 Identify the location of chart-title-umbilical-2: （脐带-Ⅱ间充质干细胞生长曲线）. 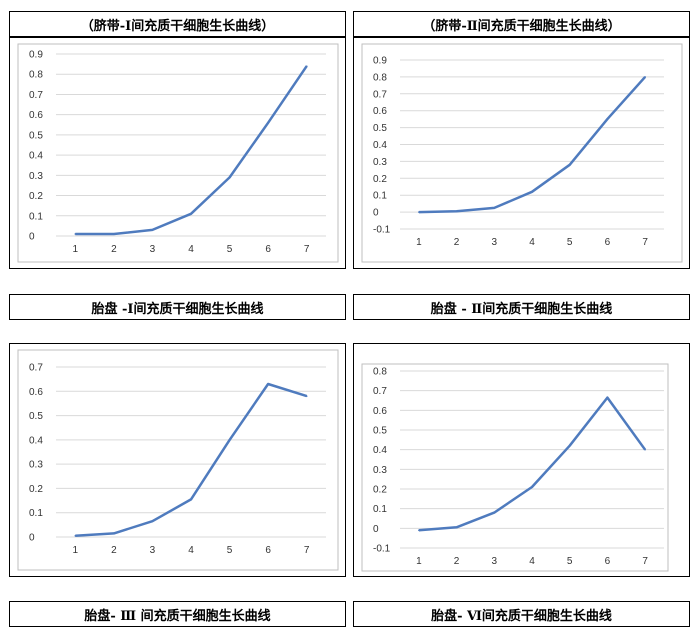
(521, 24).